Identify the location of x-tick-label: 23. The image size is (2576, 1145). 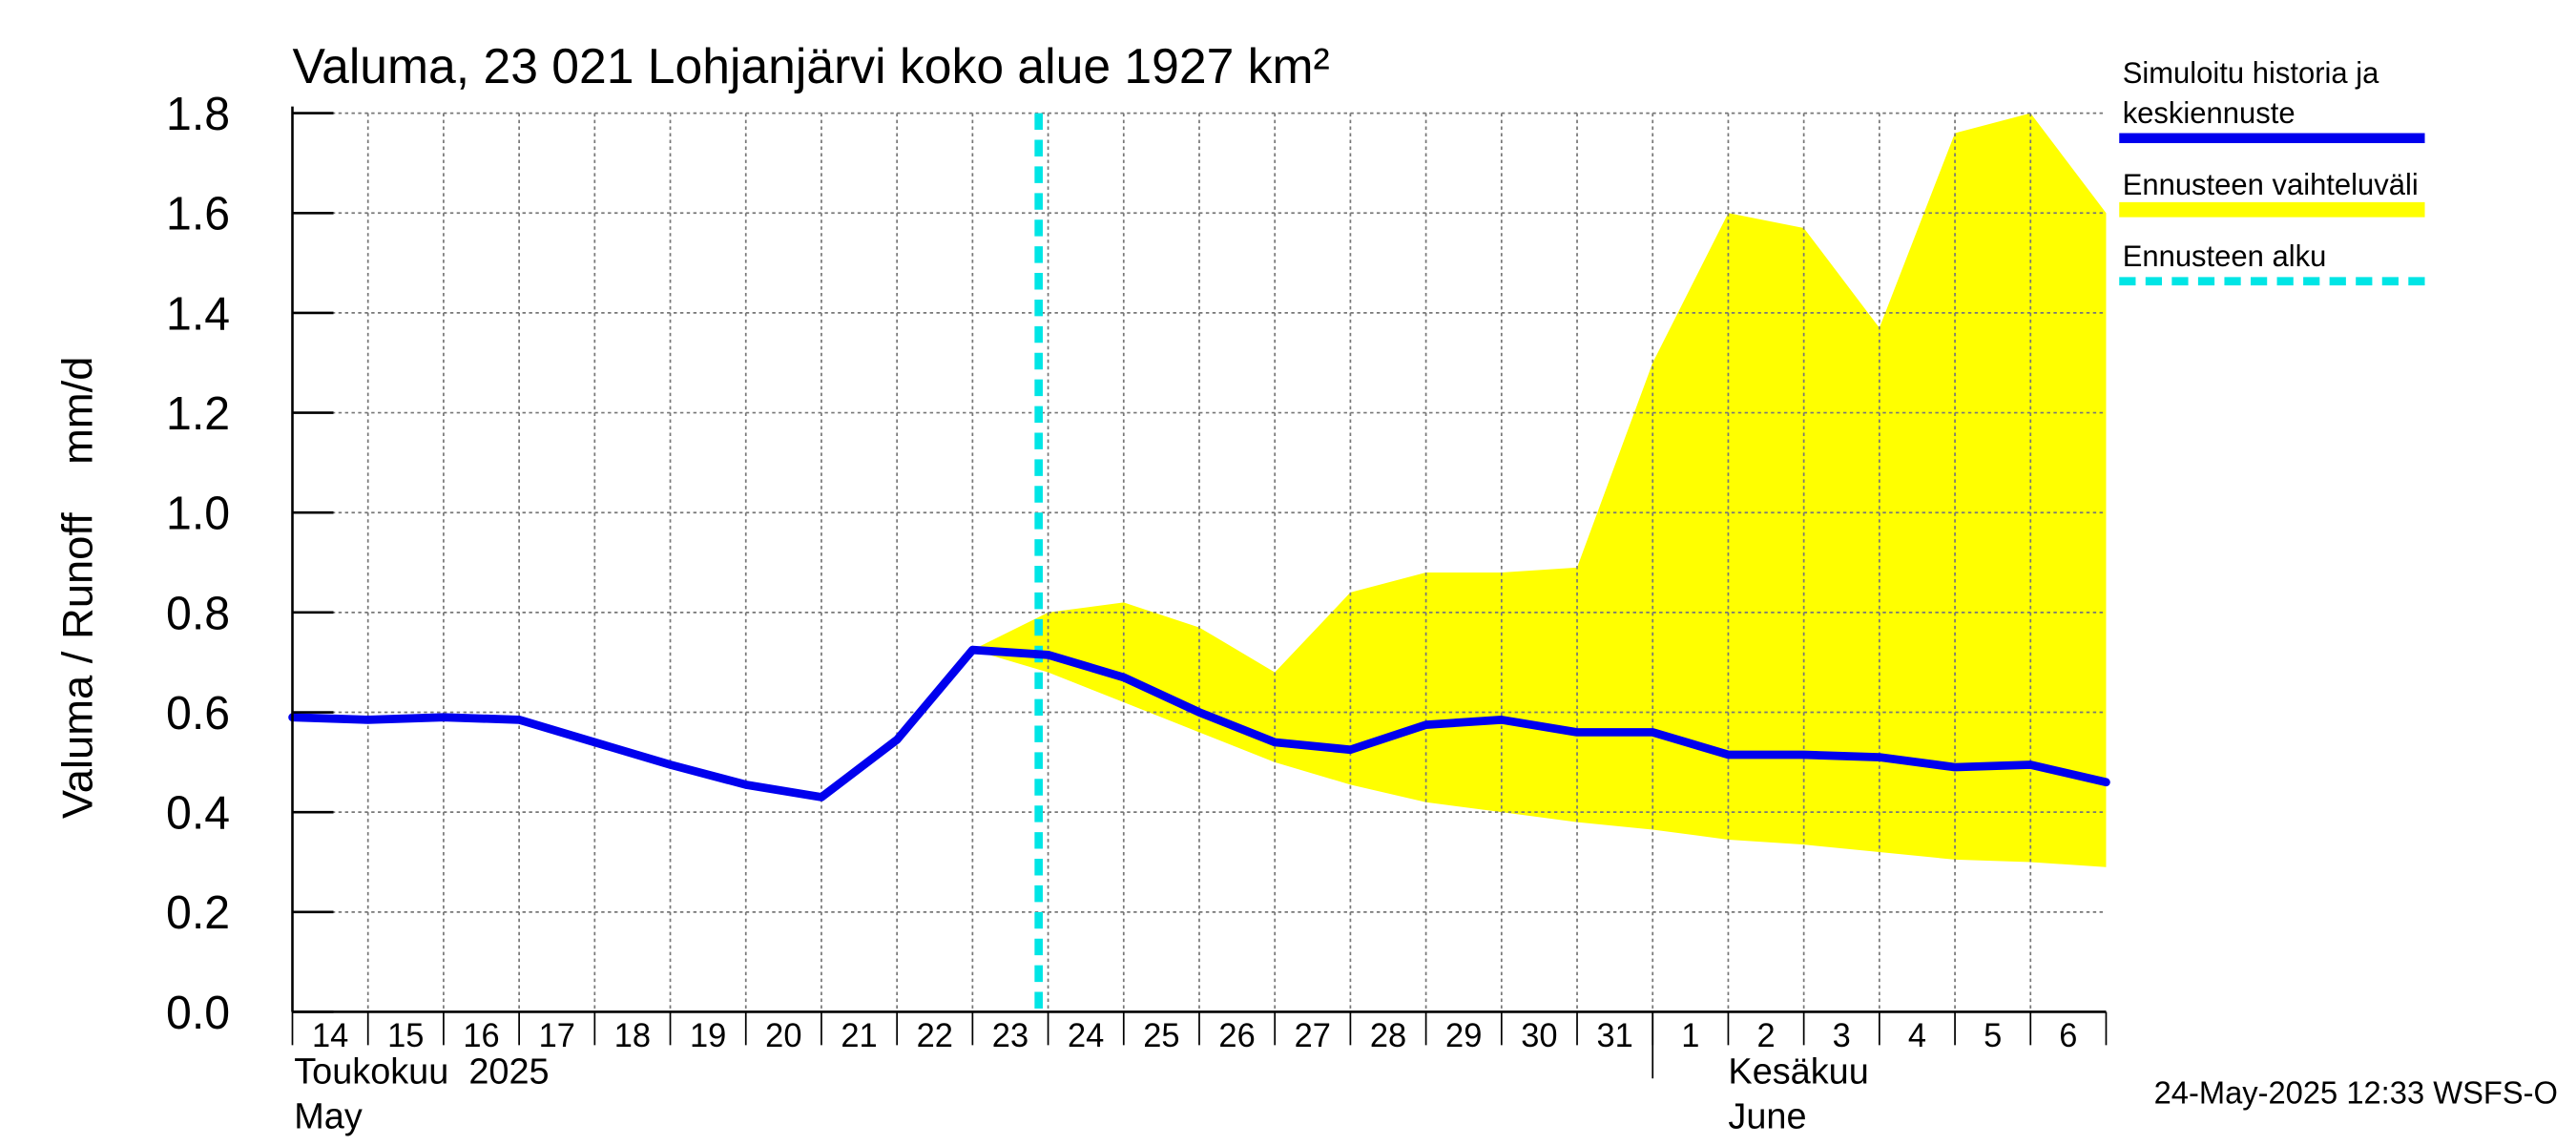
(1010, 1036).